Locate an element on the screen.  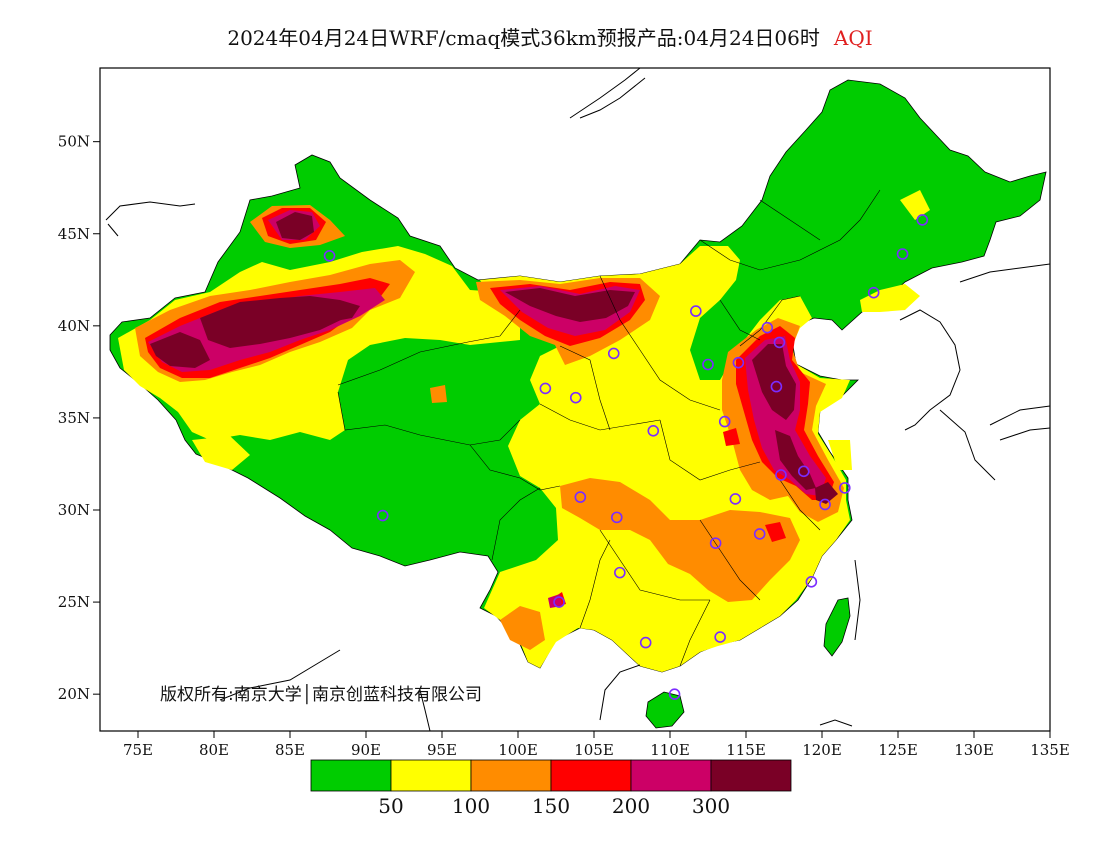
title-main: 2024年04月24日WRF/cmaq模式36km预报产品:04月24日06时 is located at coordinates (523, 38).